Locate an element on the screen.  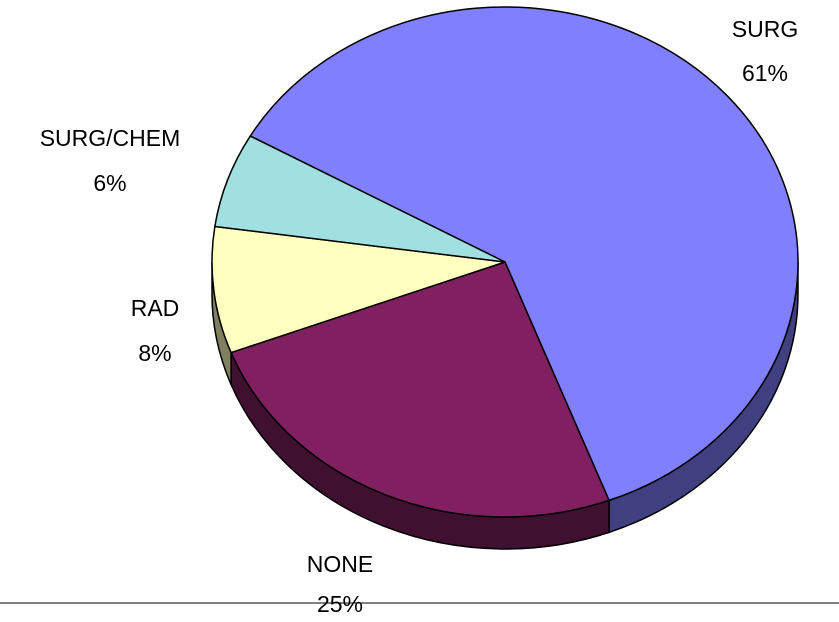
slice-label: SURG/CHEM is located at coordinates (110, 138).